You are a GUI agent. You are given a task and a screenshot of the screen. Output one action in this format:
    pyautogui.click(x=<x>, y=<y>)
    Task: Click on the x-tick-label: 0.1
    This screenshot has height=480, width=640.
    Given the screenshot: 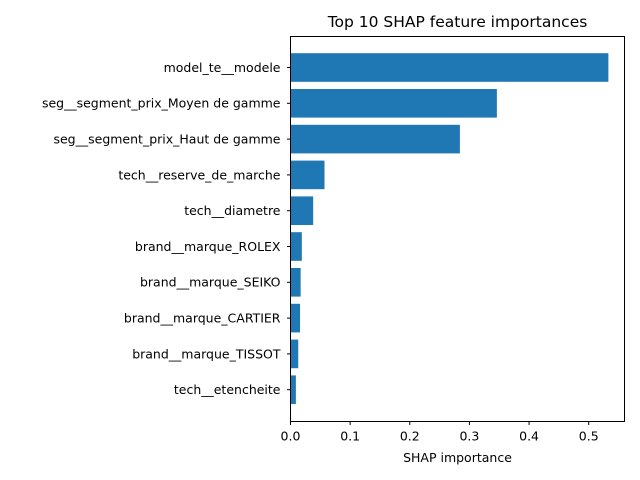 What is the action you would take?
    pyautogui.click(x=350, y=436)
    